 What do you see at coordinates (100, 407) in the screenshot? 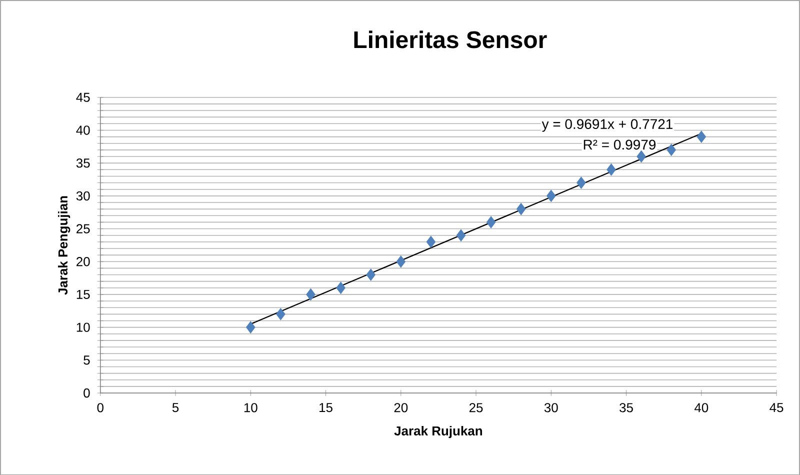
I see `x-tick-label: 0` at bounding box center [100, 407].